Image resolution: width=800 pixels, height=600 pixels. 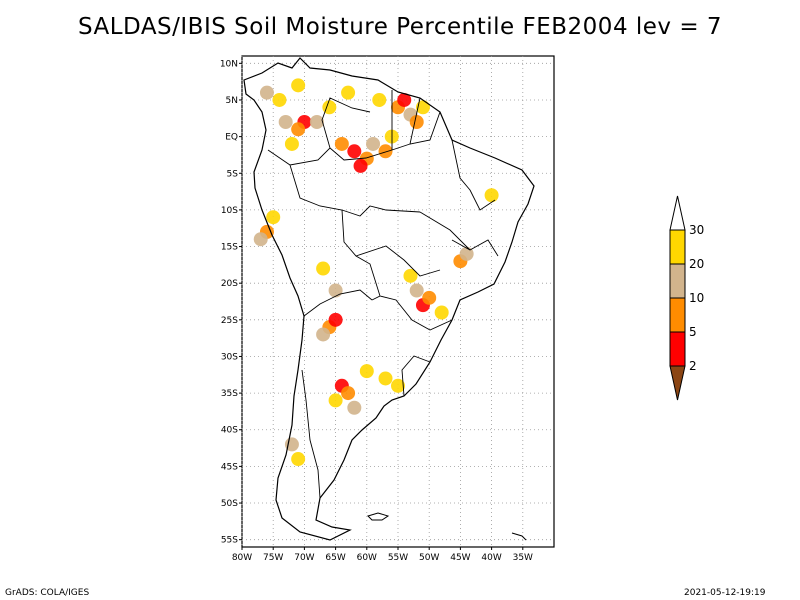 I want to click on colorbar-label: 5, so click(x=693, y=332).